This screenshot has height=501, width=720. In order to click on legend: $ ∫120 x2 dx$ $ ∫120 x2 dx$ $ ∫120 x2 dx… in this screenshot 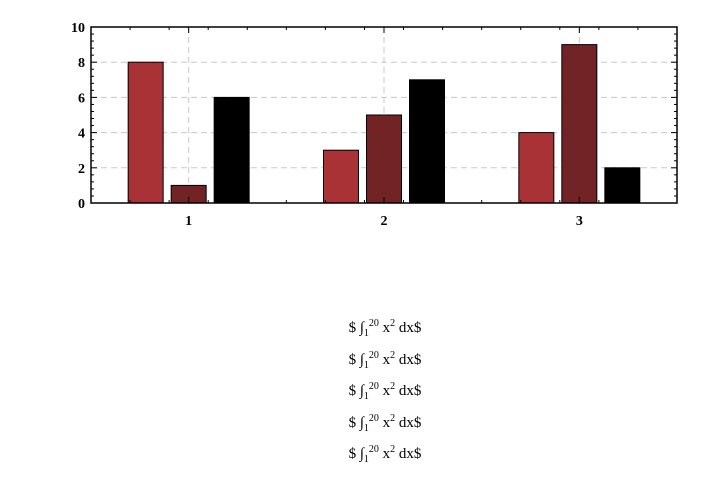, I will do `click(385, 387)`.